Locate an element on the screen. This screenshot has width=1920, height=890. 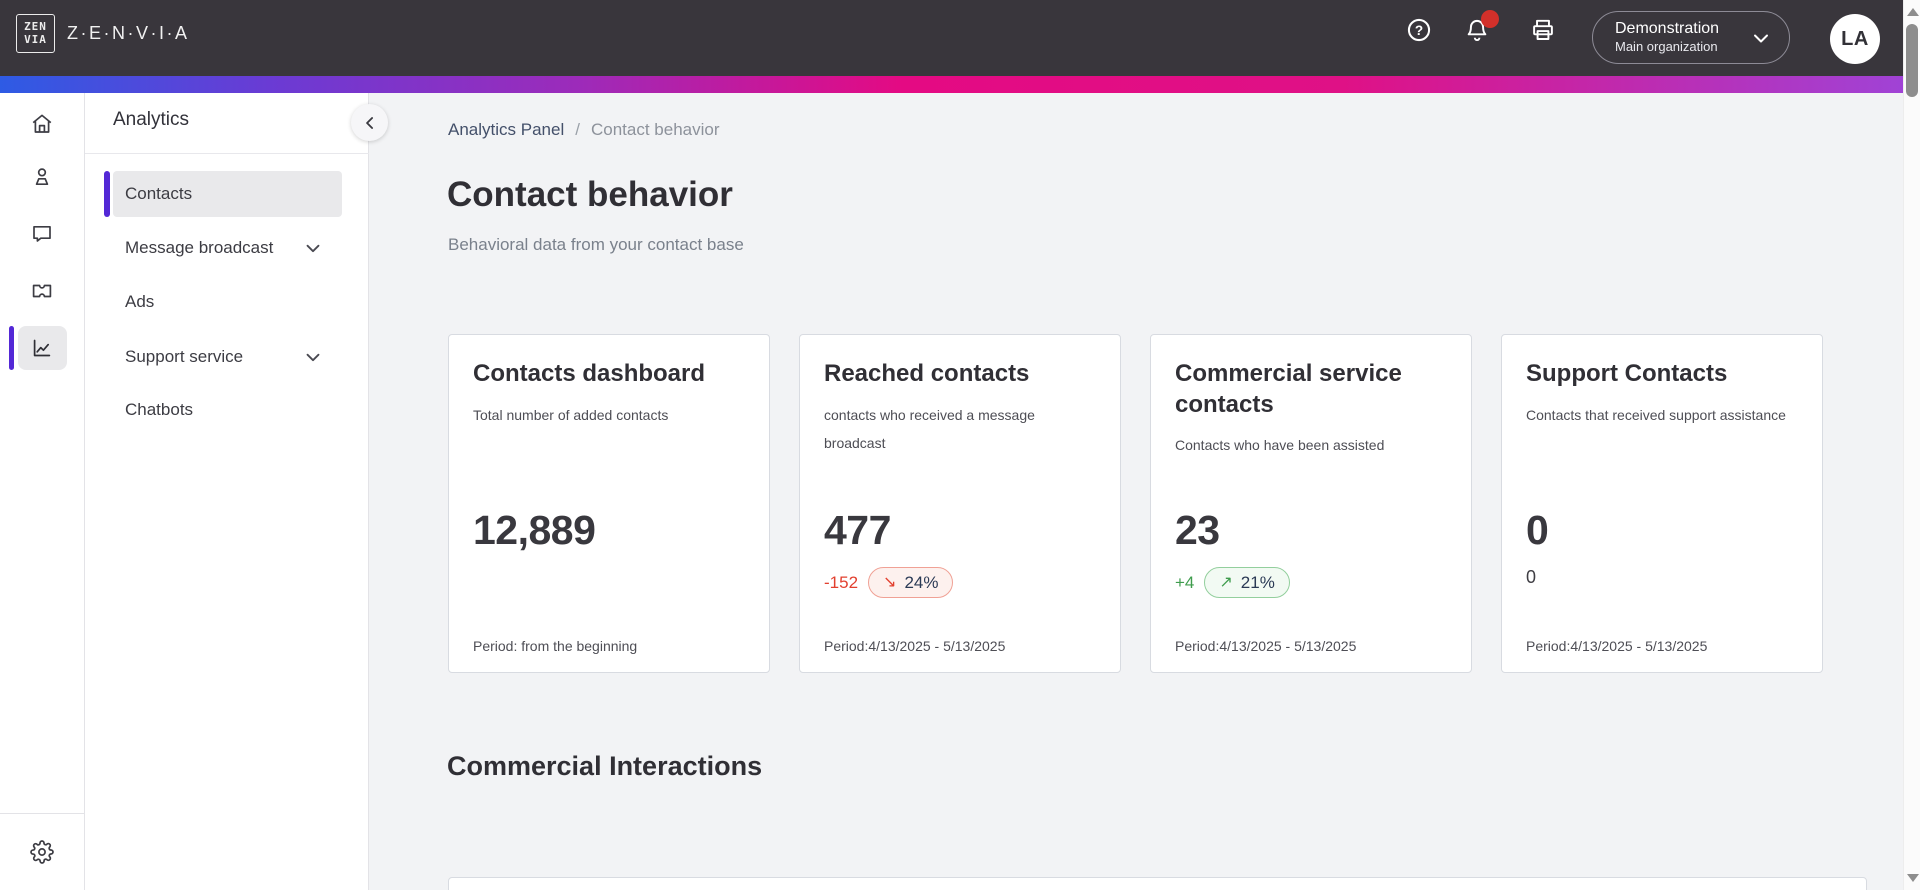
user-avatar: LA is located at coordinates (1855, 39).